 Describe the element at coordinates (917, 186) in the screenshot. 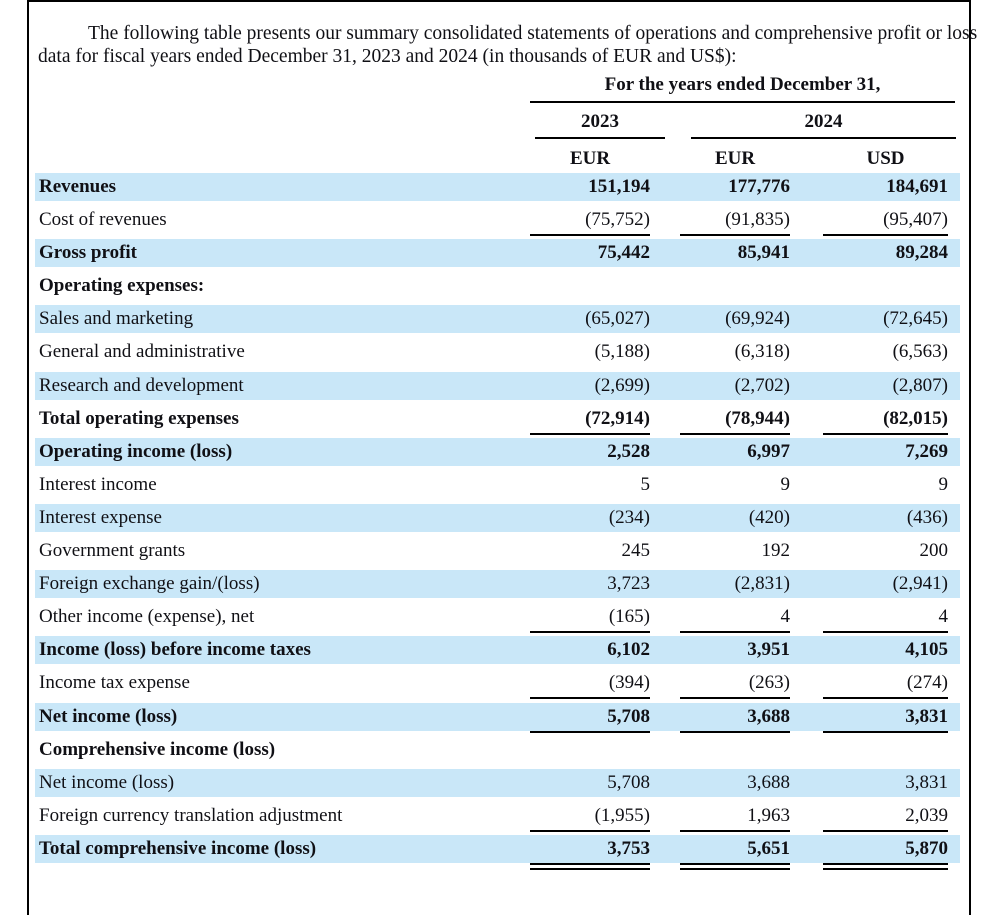

I see `value-2024-usd: 184,691` at that location.